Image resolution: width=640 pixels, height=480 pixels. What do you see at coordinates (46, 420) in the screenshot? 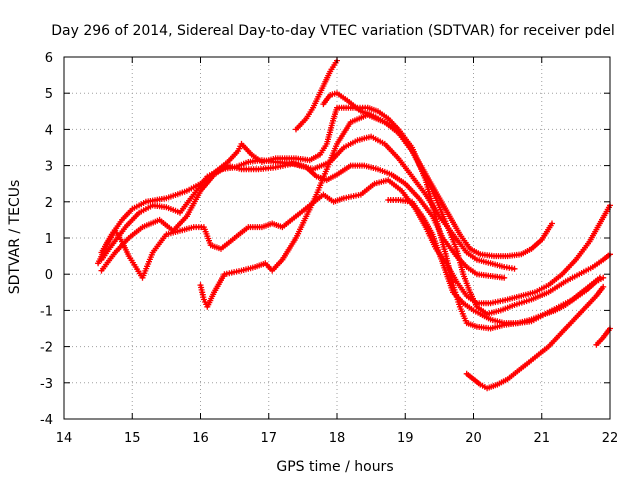
I see `y-tick-label: -4` at bounding box center [46, 420].